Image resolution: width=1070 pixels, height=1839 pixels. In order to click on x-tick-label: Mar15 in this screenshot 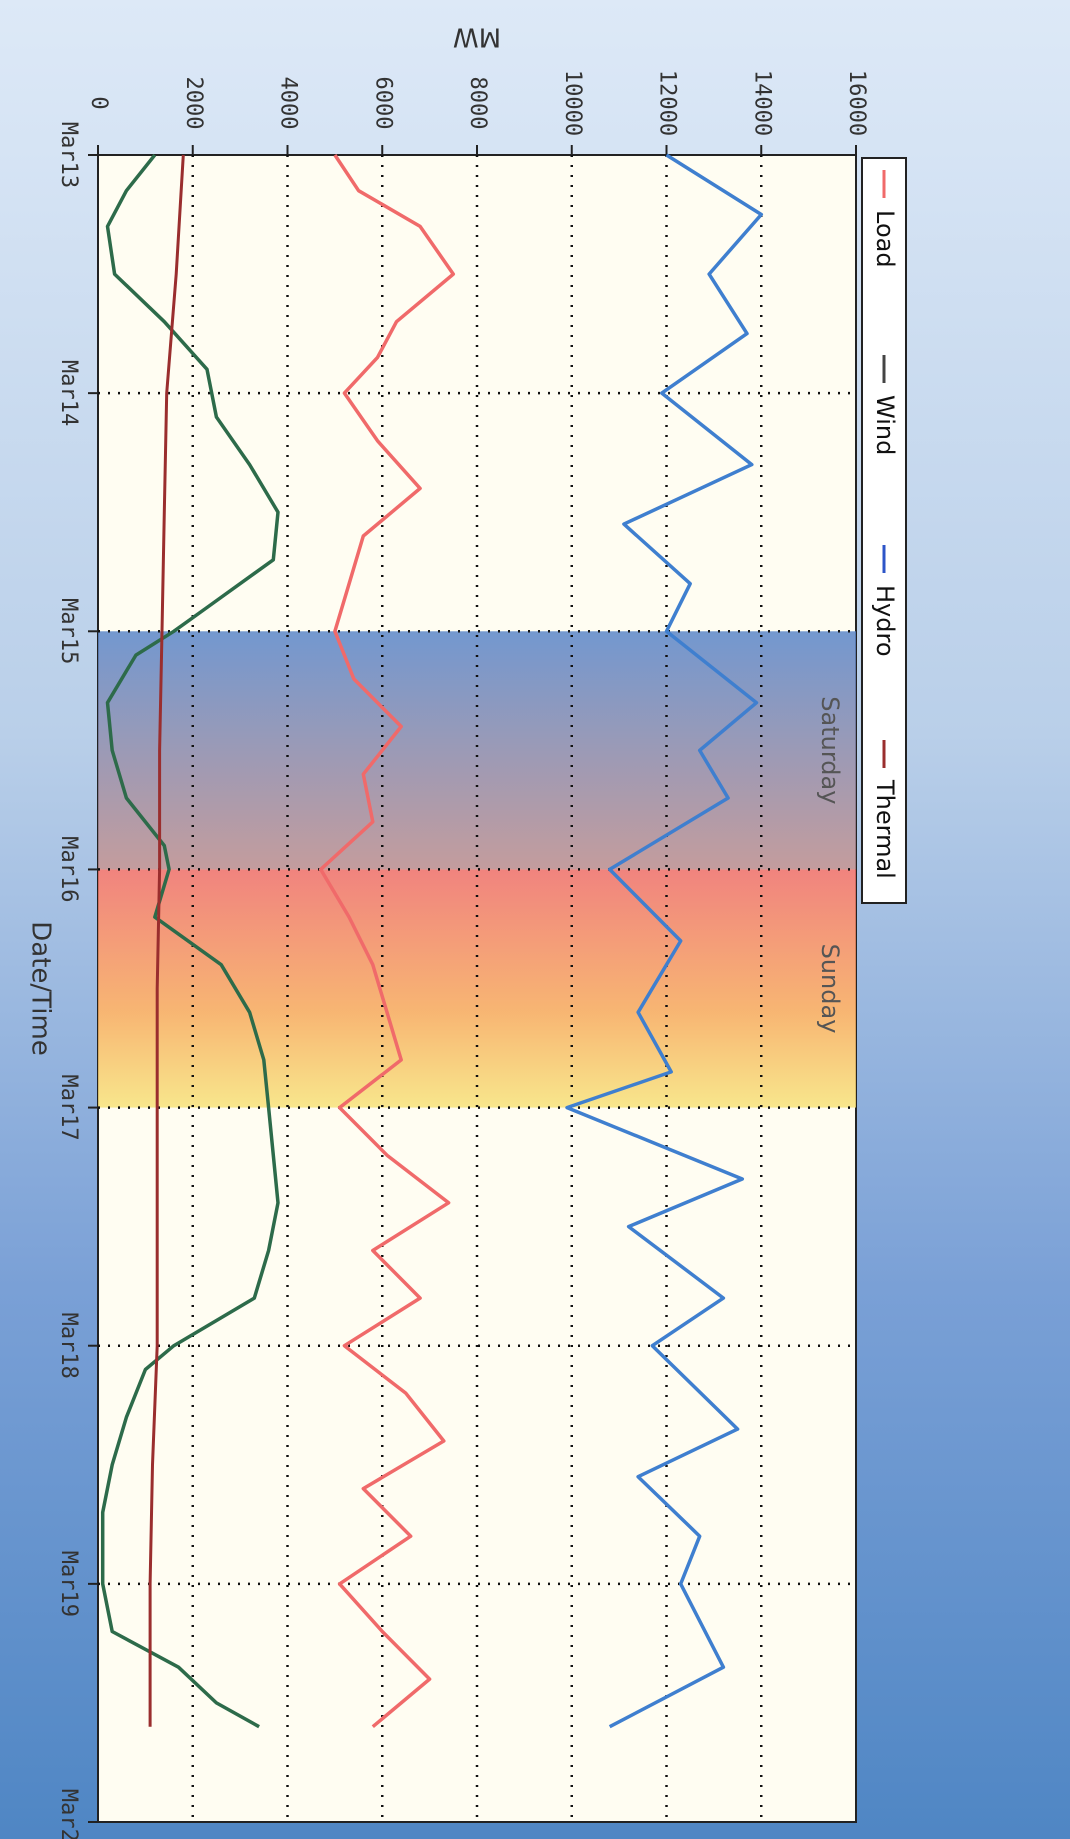, I will do `click(68, 631)`.